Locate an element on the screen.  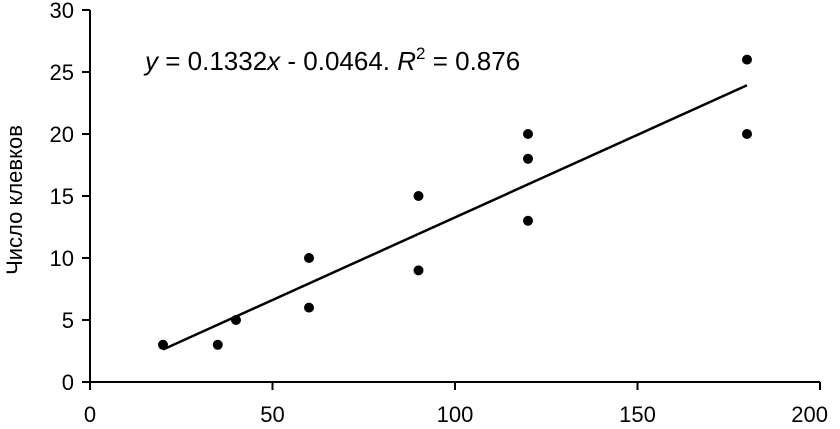
eq-part-3: = 0.876 is located at coordinates (472, 61).